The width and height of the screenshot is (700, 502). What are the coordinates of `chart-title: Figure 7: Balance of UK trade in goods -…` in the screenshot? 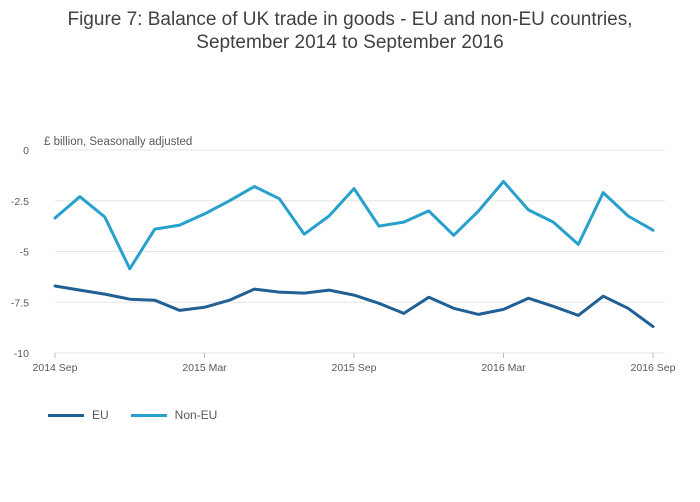 It's located at (350, 31).